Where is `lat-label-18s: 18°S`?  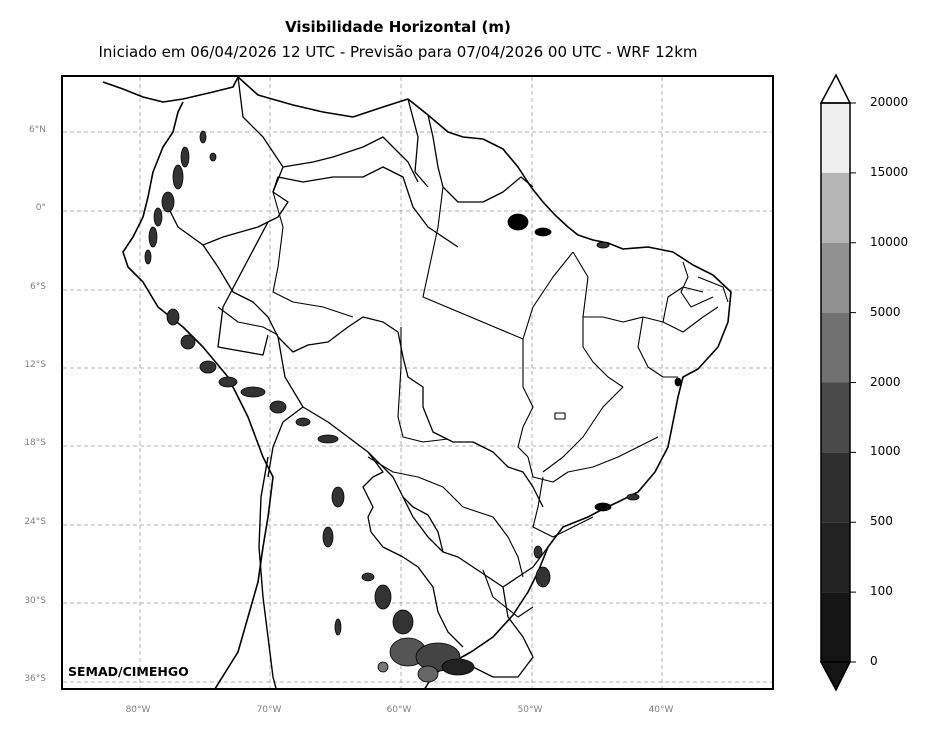 lat-label-18s: 18°S is located at coordinates (35, 443).